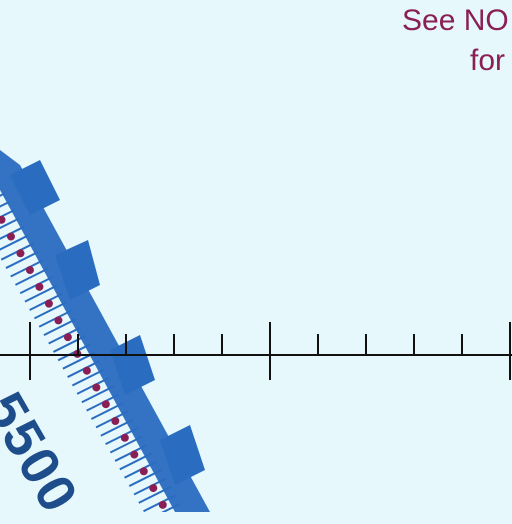  What do you see at coordinates (256, 351) in the screenshot?
I see `scale-line` at bounding box center [256, 351].